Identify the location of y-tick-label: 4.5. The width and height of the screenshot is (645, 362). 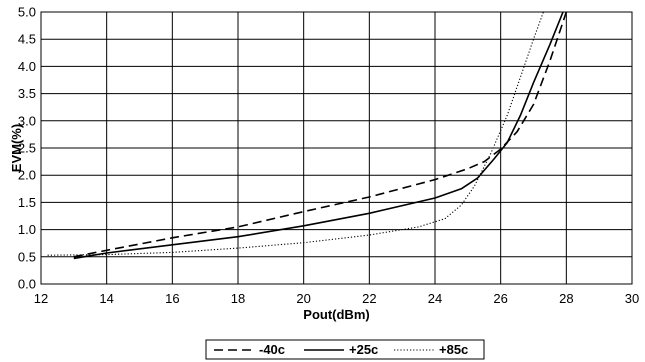
(27, 39).